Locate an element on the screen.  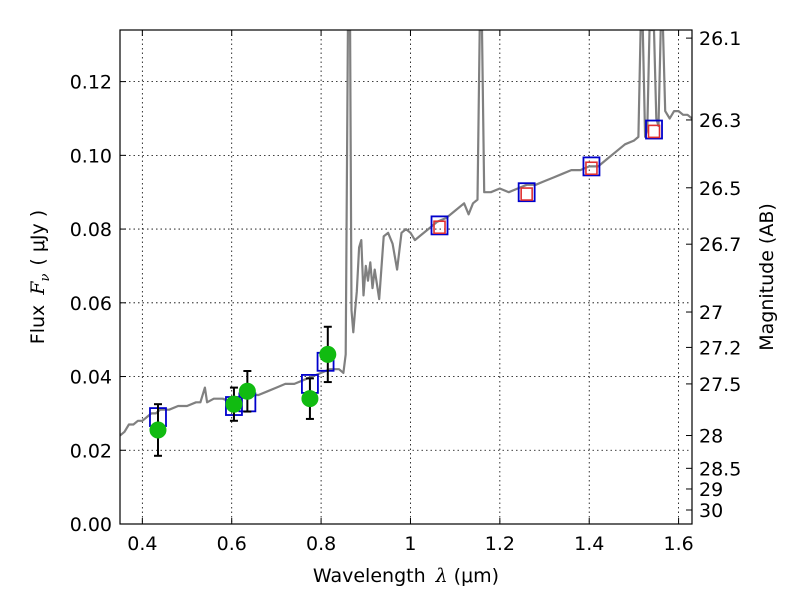
y-tick-label: 0.06 is located at coordinates (91, 304).